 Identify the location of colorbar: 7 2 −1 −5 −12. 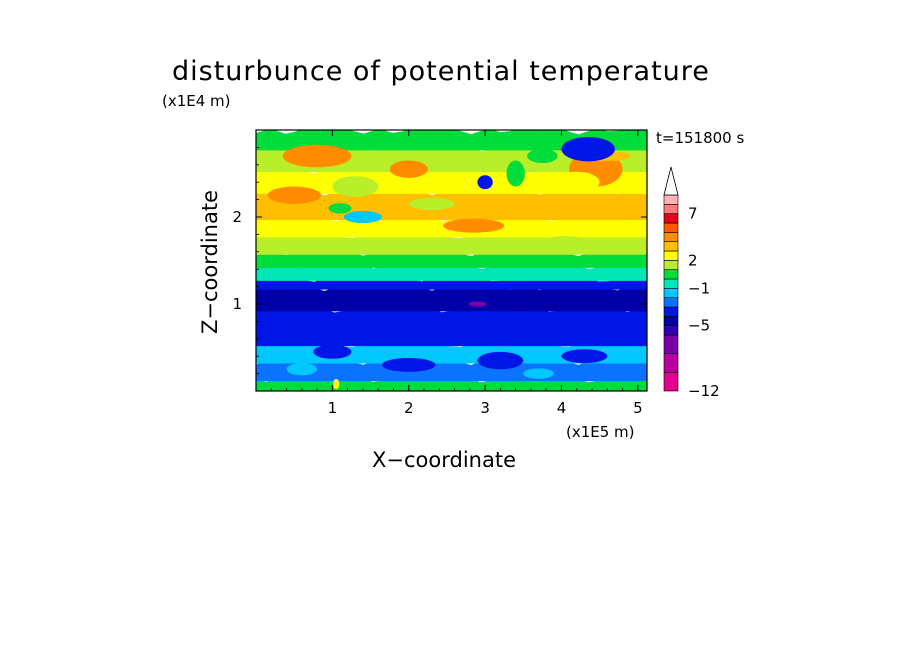
(691, 283).